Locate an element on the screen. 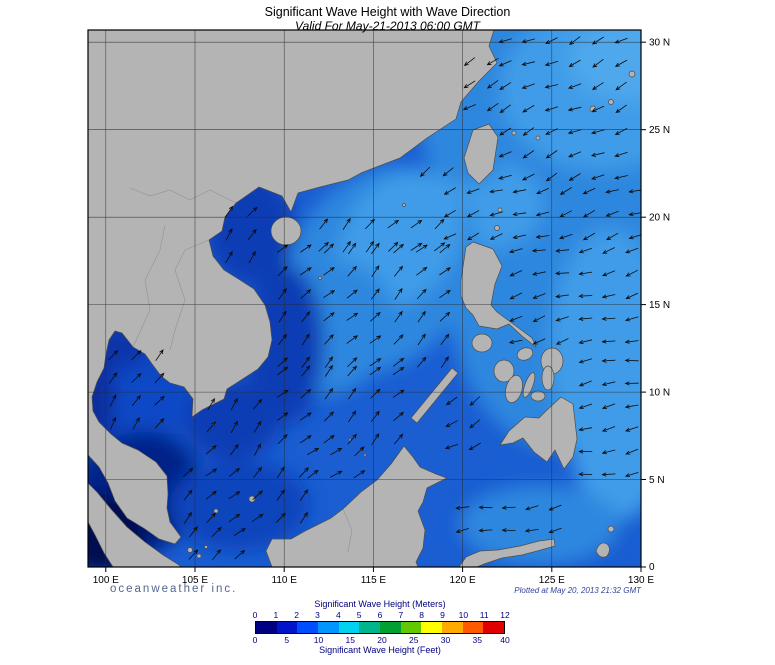 This screenshot has height=665, width=775. lon-label: 115 E is located at coordinates (374, 580).